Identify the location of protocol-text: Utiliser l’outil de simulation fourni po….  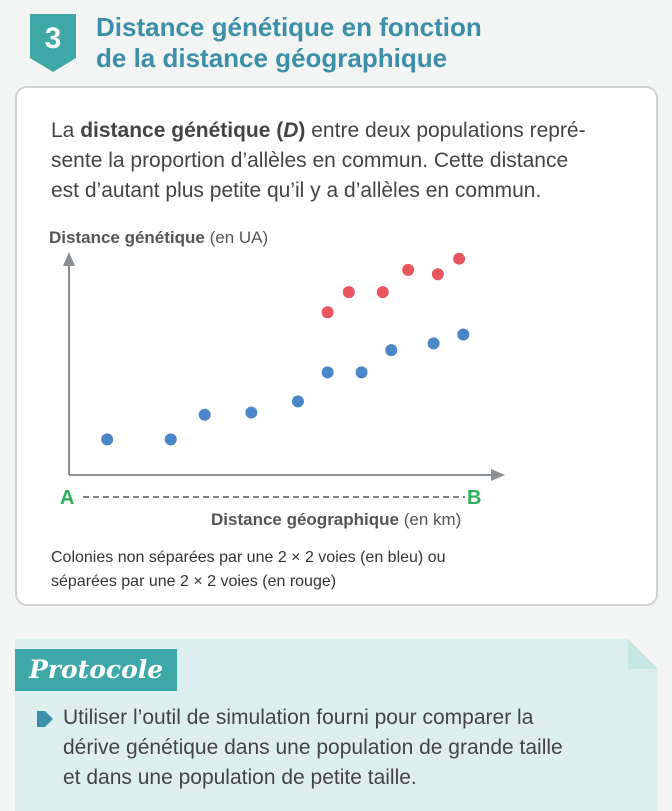
(353, 748).